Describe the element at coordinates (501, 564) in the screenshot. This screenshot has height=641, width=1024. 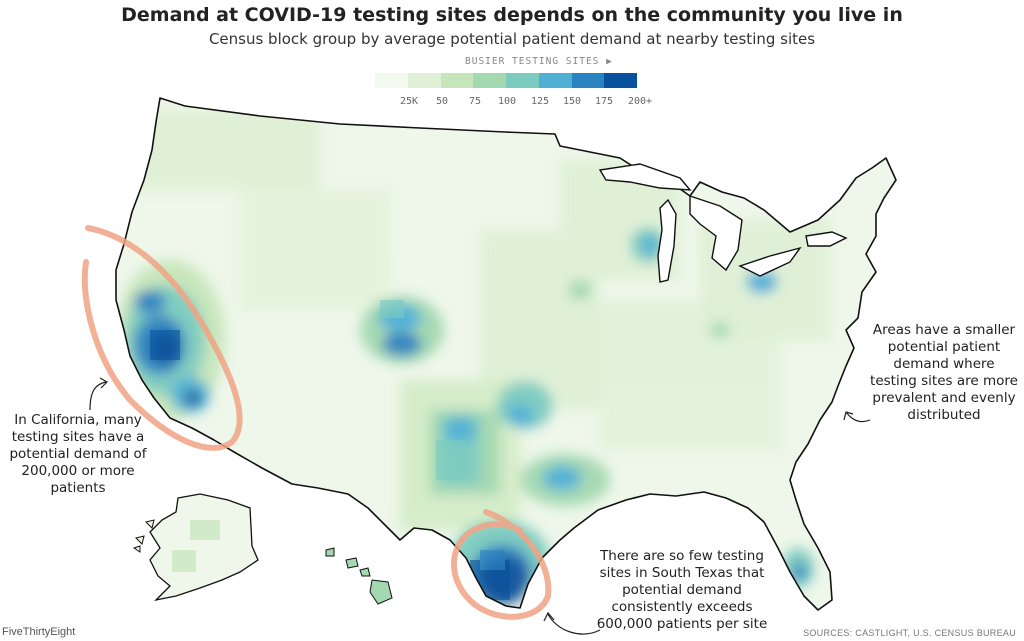
I see `south-texas-highlight-ring` at that location.